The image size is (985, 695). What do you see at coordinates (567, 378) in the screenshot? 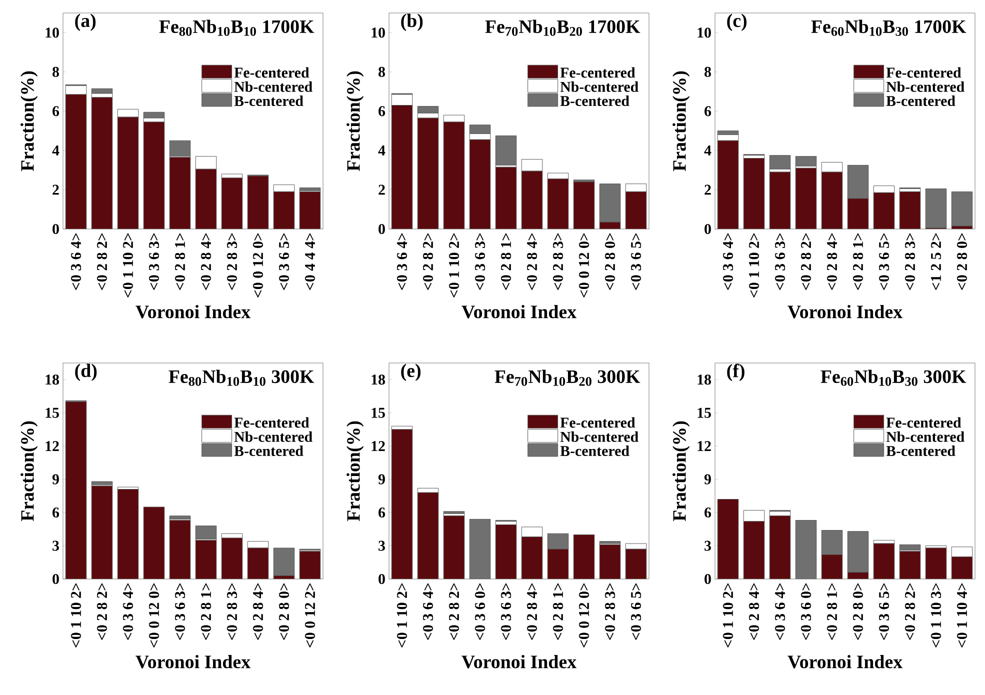
I see `chart-subtitle: Fe$_{70}$Nb$_{10}$B$_{20}$ 300K` at bounding box center [567, 378].